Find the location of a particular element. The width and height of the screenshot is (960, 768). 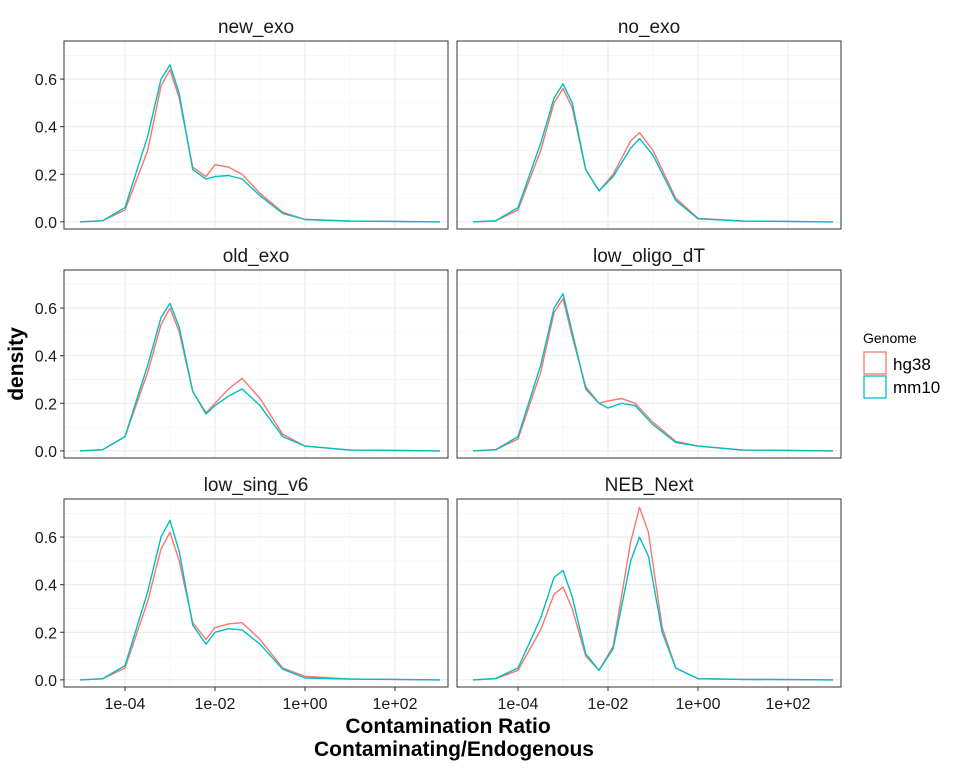

facet-panel: NEB_Next 1e-04 1e-02 1e+00 1e+02 is located at coordinates (649, 594).